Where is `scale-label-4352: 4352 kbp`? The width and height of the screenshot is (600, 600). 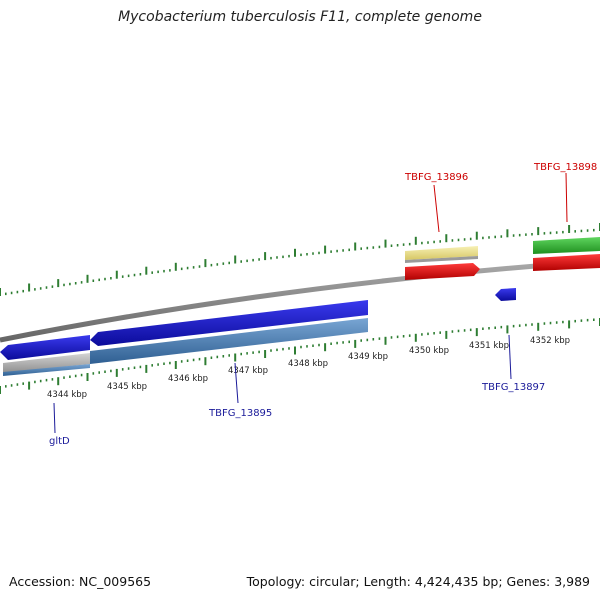
scale-label-4352: 4352 kbp is located at coordinates (550, 341).